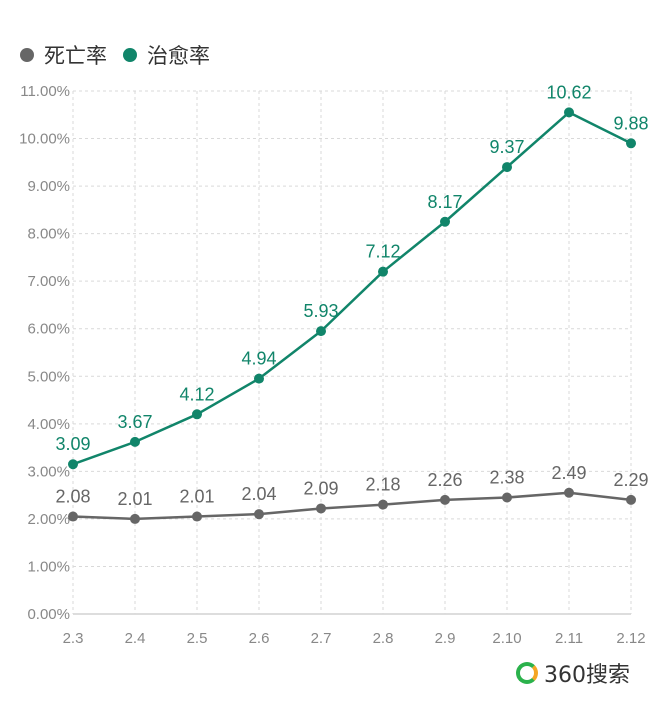  What do you see at coordinates (444, 480) in the screenshot?
I see `data-label: 2.26` at bounding box center [444, 480].